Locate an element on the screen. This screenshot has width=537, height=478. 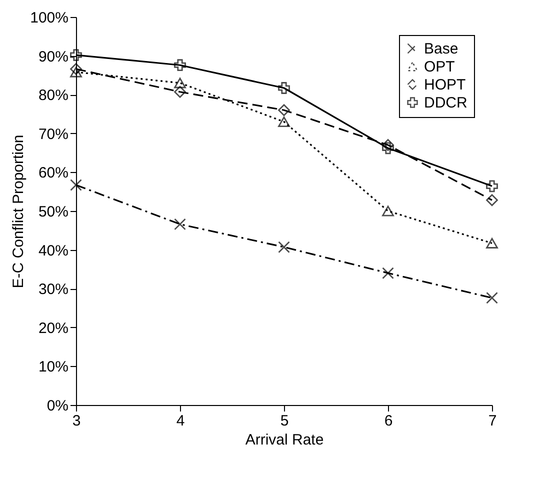
y-tick-label: 60% is located at coordinates (53, 173).